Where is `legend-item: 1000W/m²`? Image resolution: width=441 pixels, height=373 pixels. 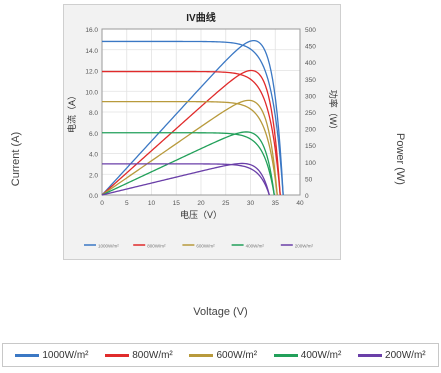
legend-item: 1000W/m² is located at coordinates (51, 355).